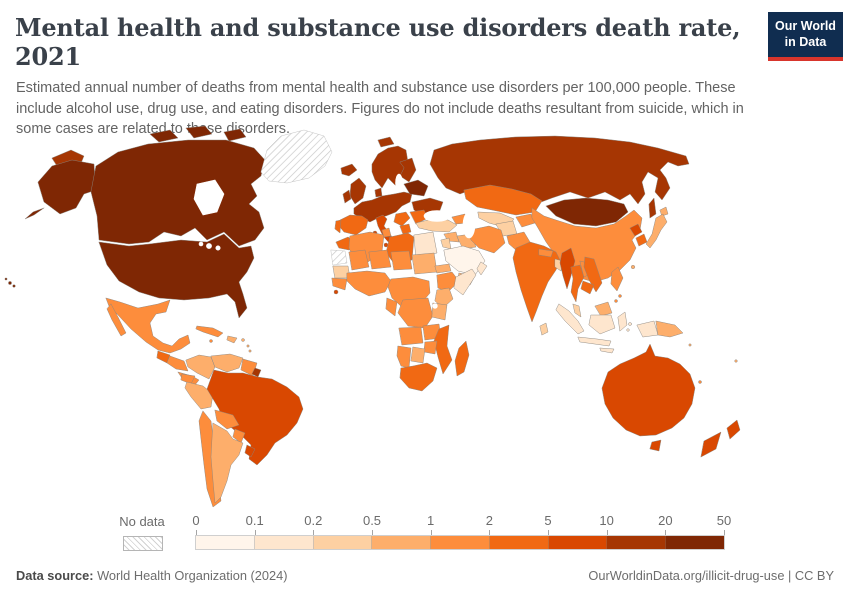  I want to click on region-hispaniola, so click(232, 339).